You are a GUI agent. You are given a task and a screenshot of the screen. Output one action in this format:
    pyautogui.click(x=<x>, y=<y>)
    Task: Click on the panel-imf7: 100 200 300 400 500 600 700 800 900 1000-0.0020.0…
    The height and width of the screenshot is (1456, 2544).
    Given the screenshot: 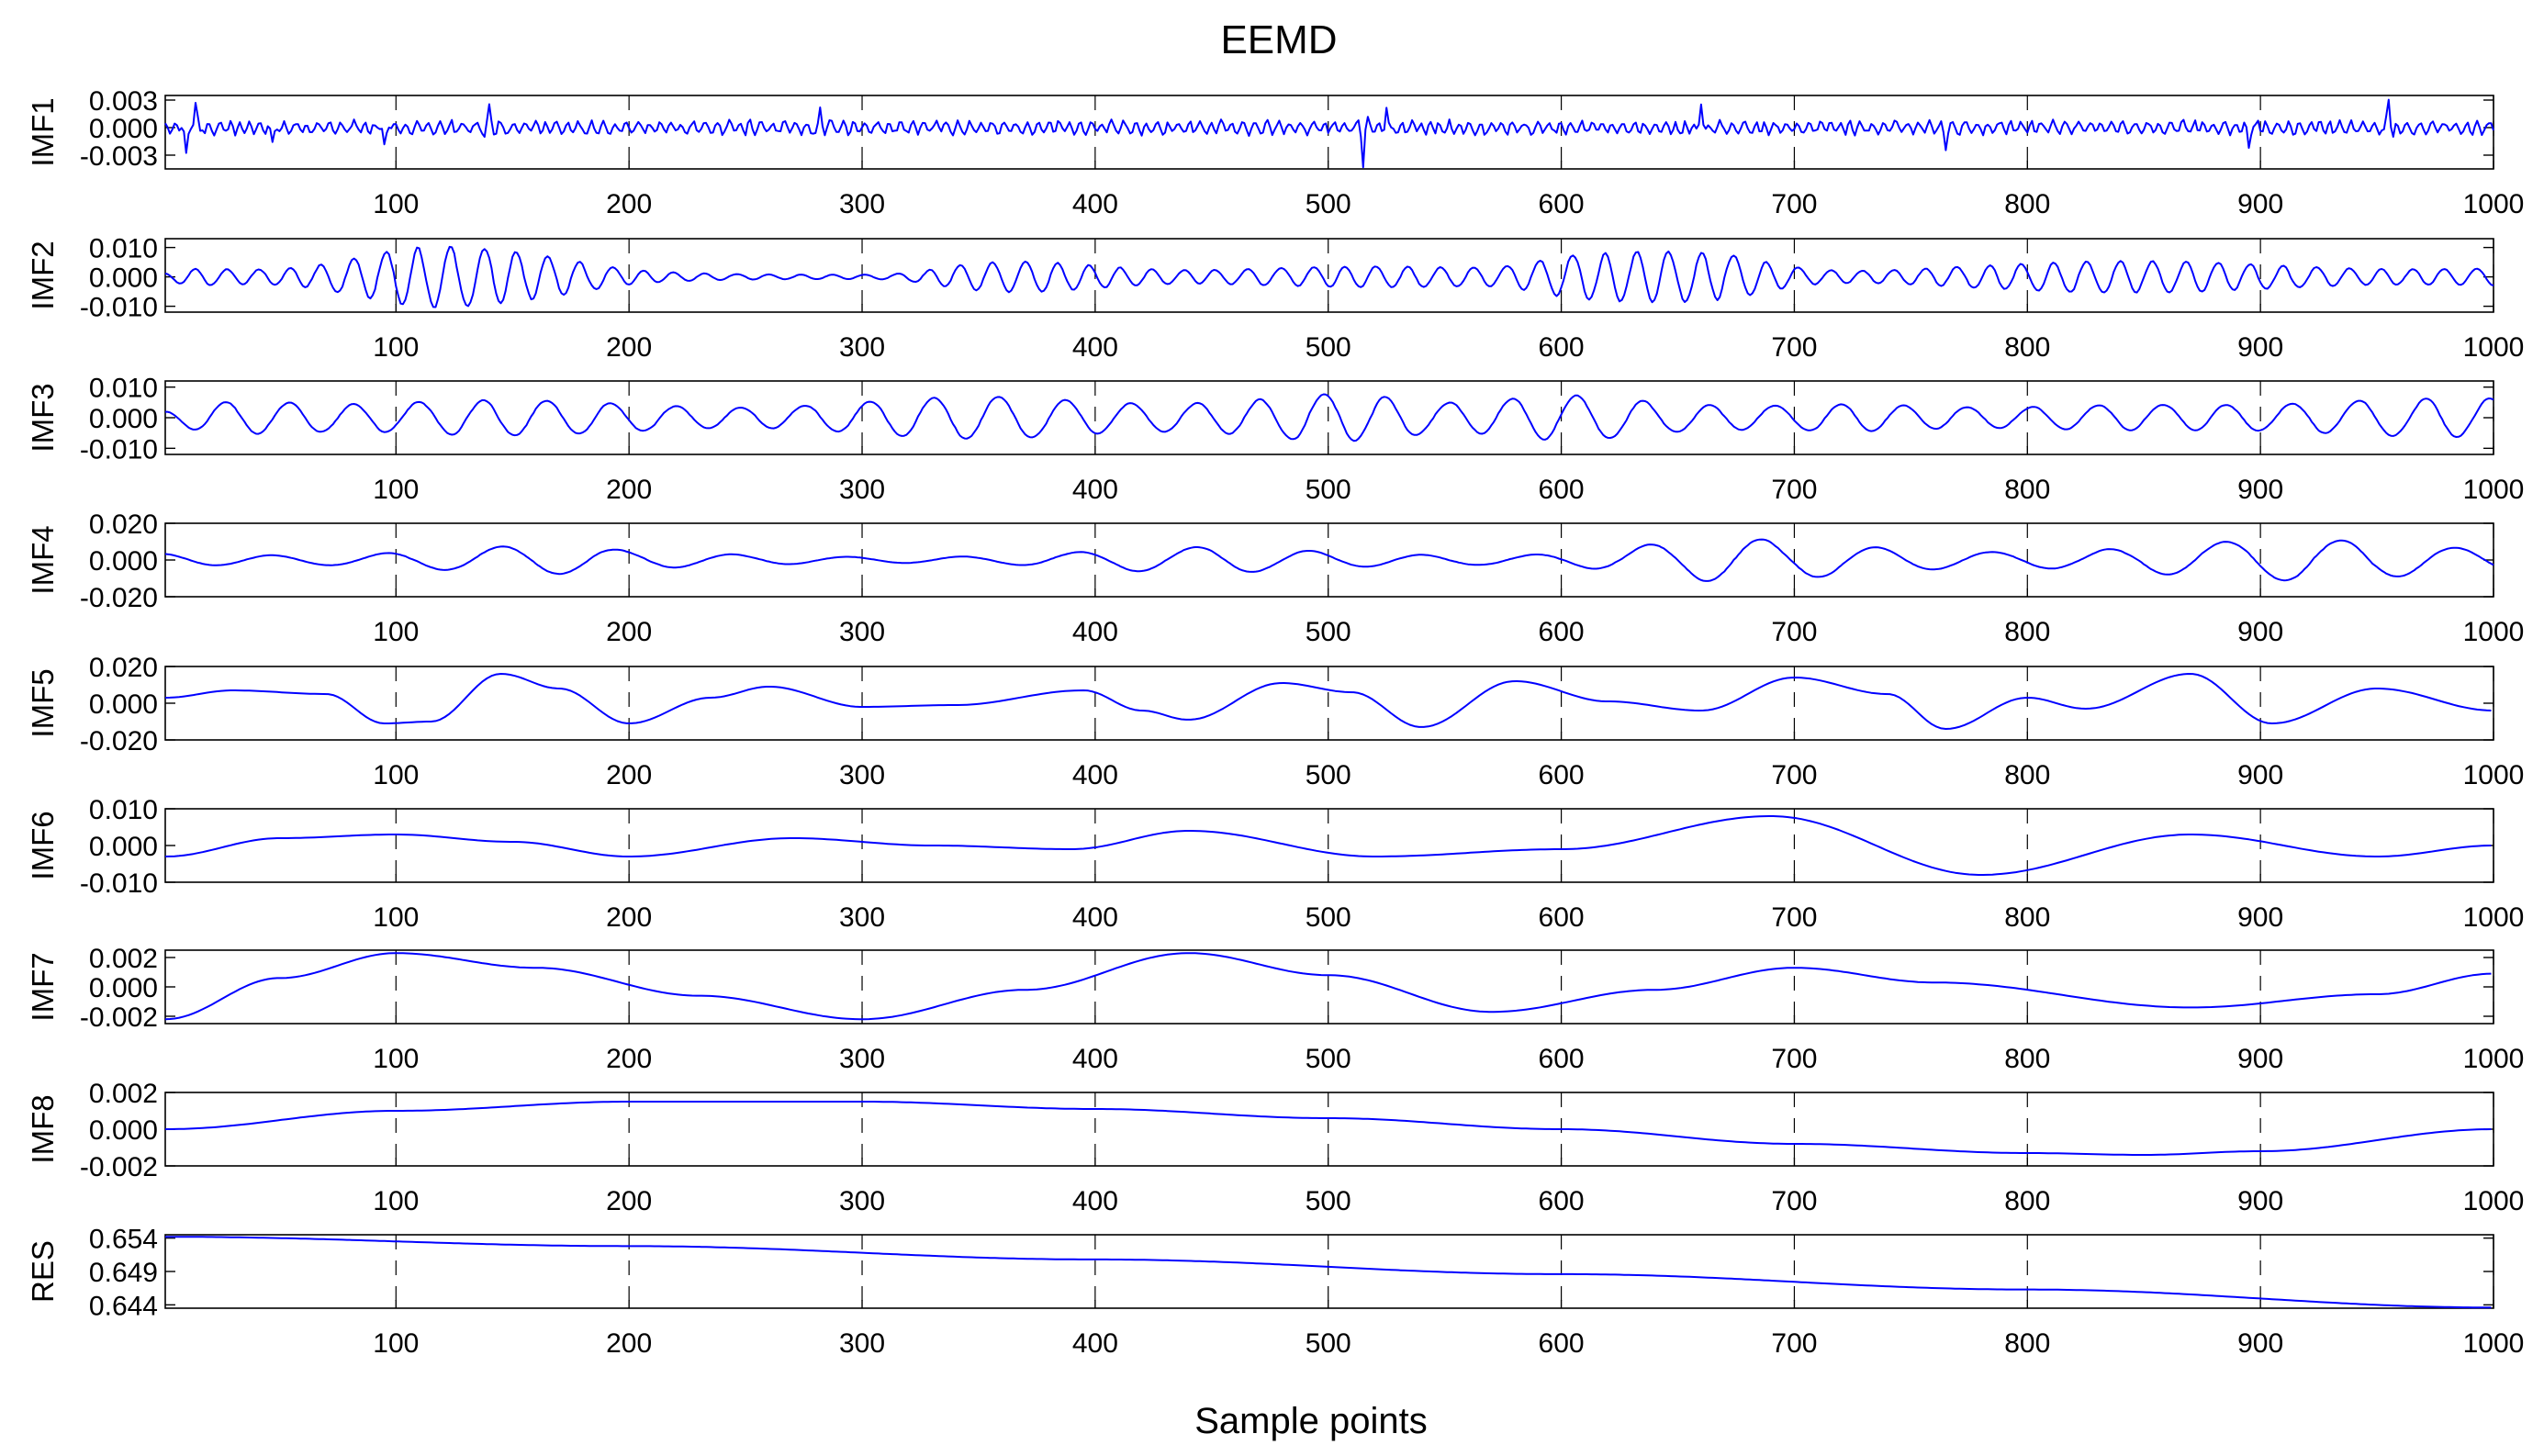 What is the action you would take?
    pyautogui.click(x=1275, y=1009)
    